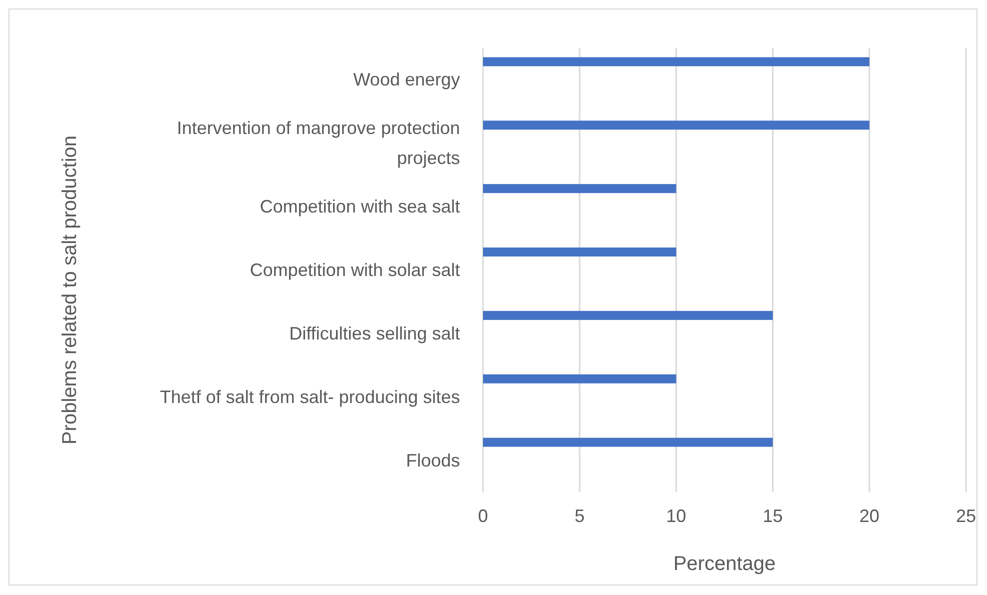  Describe the element at coordinates (483, 516) in the screenshot. I see `x-tick-label: 0` at that location.